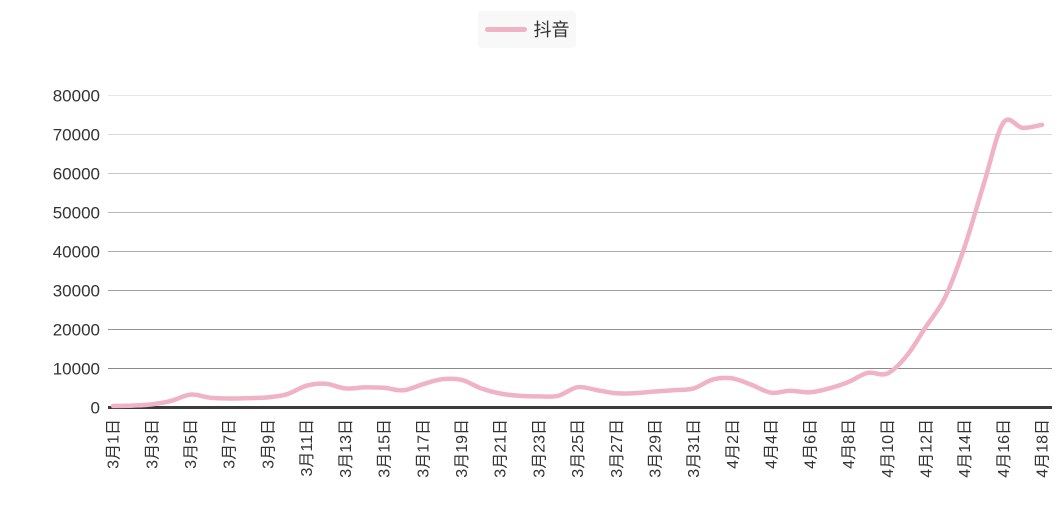 This screenshot has width=1056, height=509. Describe the element at coordinates (346, 448) in the screenshot. I see `x-axis-label: 3月13日` at that location.